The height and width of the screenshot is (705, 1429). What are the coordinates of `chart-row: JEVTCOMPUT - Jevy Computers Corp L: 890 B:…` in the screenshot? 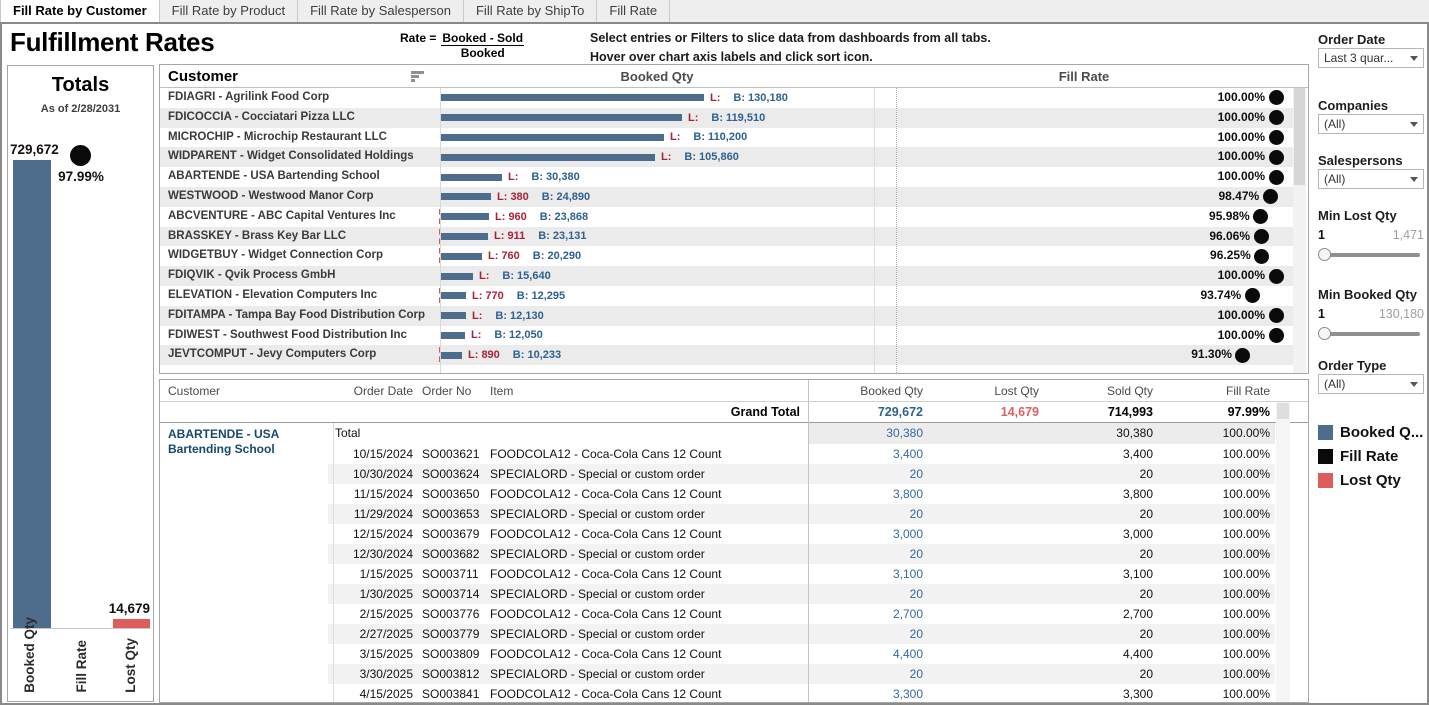 It's located at (726, 355).